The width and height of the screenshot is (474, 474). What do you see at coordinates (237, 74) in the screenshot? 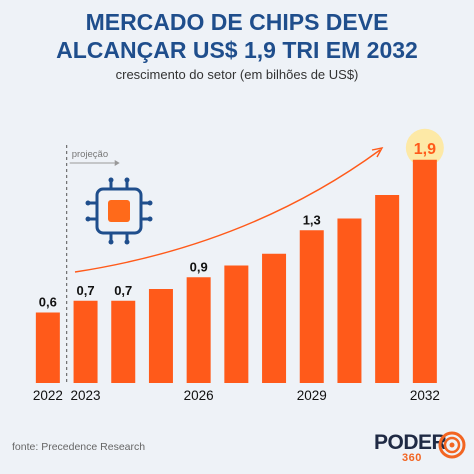
I see `chart-subtitle: crescimento do setor (em bilhões de US$)` at bounding box center [237, 74].